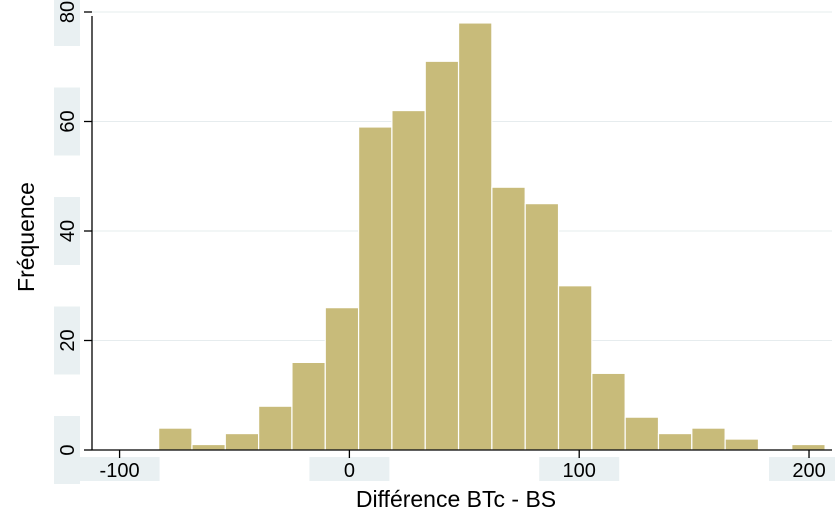 This screenshot has height=517, width=835. I want to click on y-tick-label-4: 80, so click(68, 12).